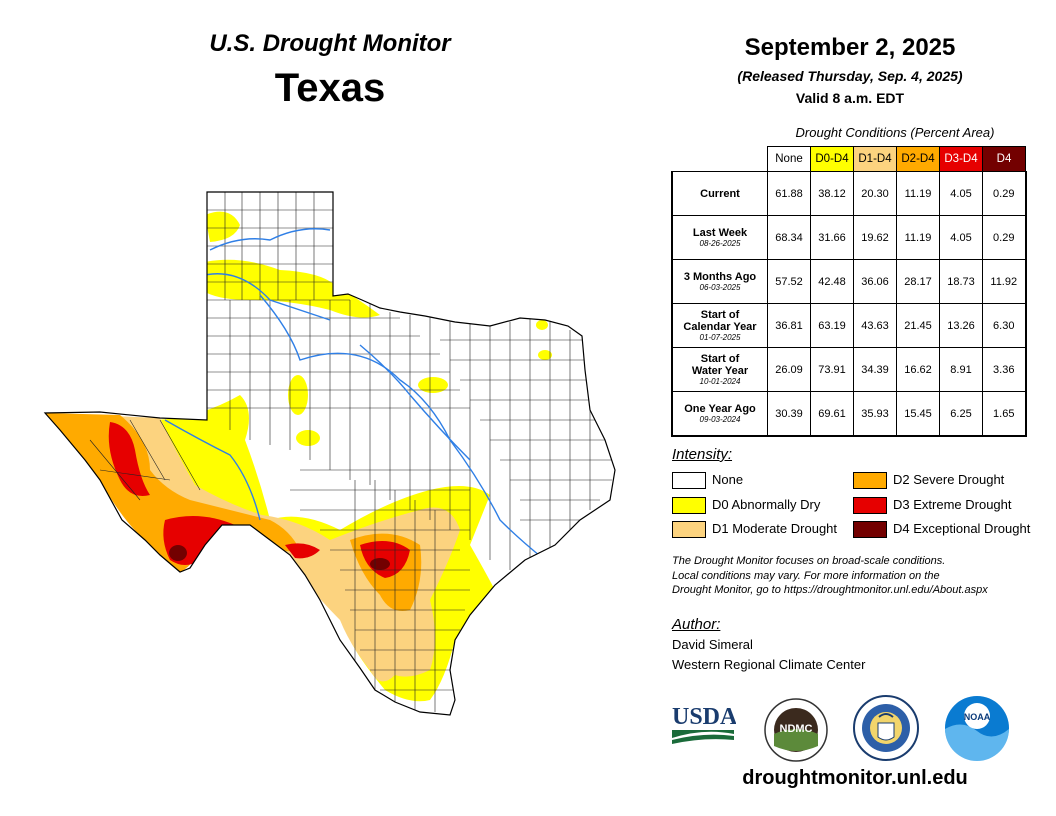 This screenshot has height=816, width=1056. What do you see at coordinates (355, 394) in the screenshot?
I see `rivers` at bounding box center [355, 394].